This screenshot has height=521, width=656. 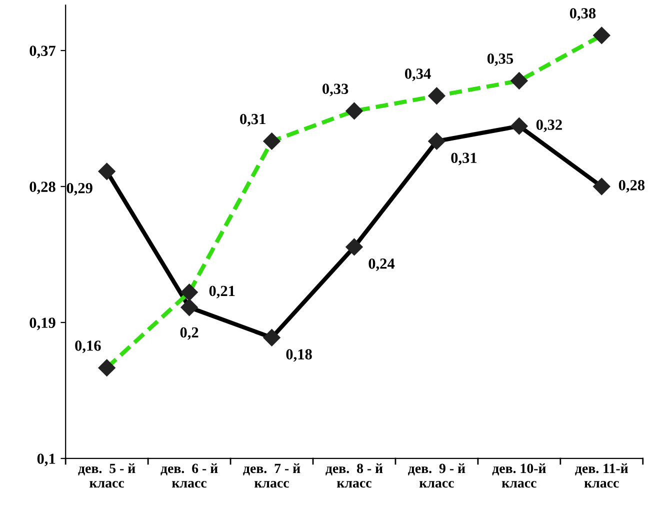 What do you see at coordinates (381, 265) in the screenshot?
I see `data-label: 0,24` at bounding box center [381, 265].